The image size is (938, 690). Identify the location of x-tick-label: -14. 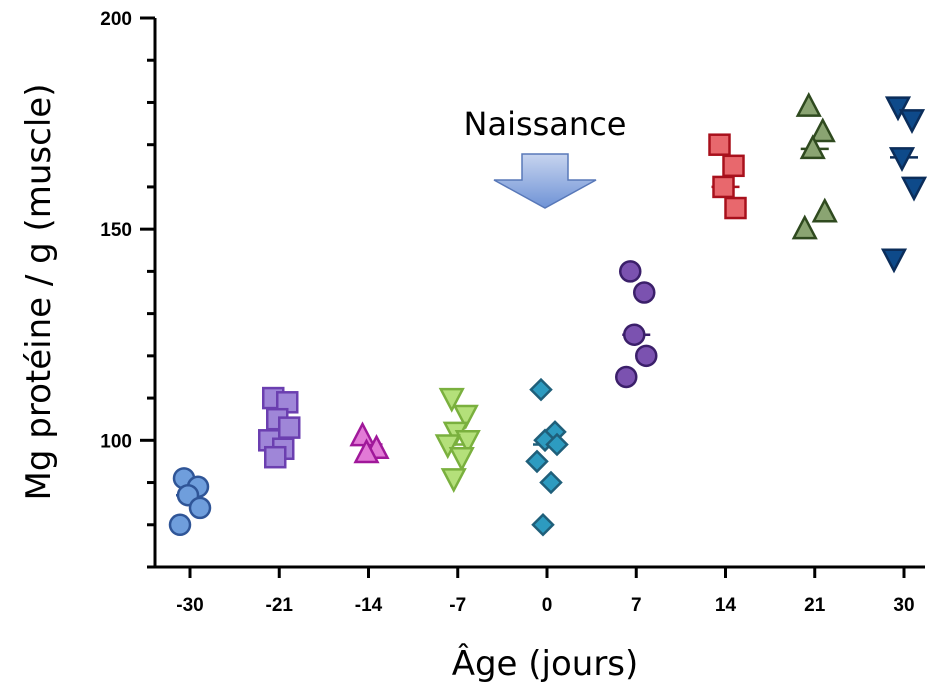
(369, 605).